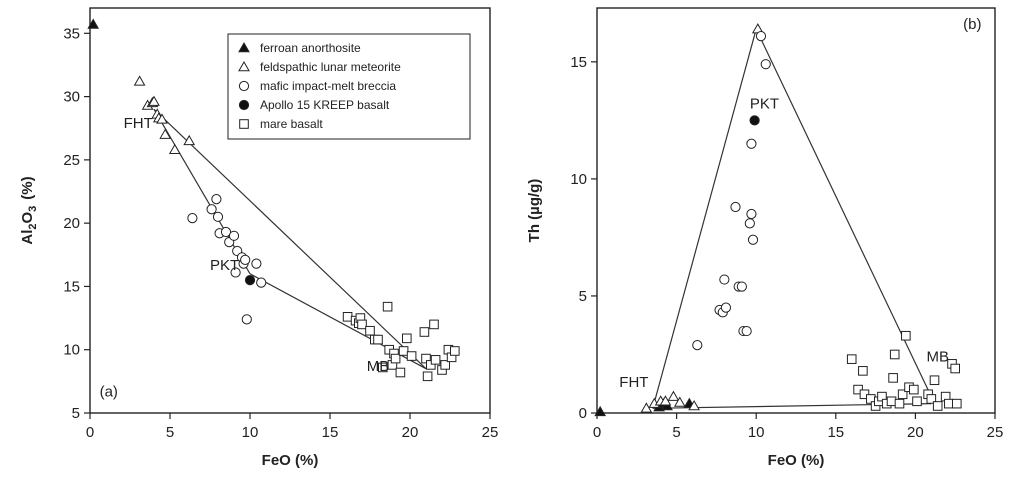 The height and width of the screenshot is (481, 1010). What do you see at coordinates (224, 265) in the screenshot?
I see `annotation-a-1: PKT` at bounding box center [224, 265].